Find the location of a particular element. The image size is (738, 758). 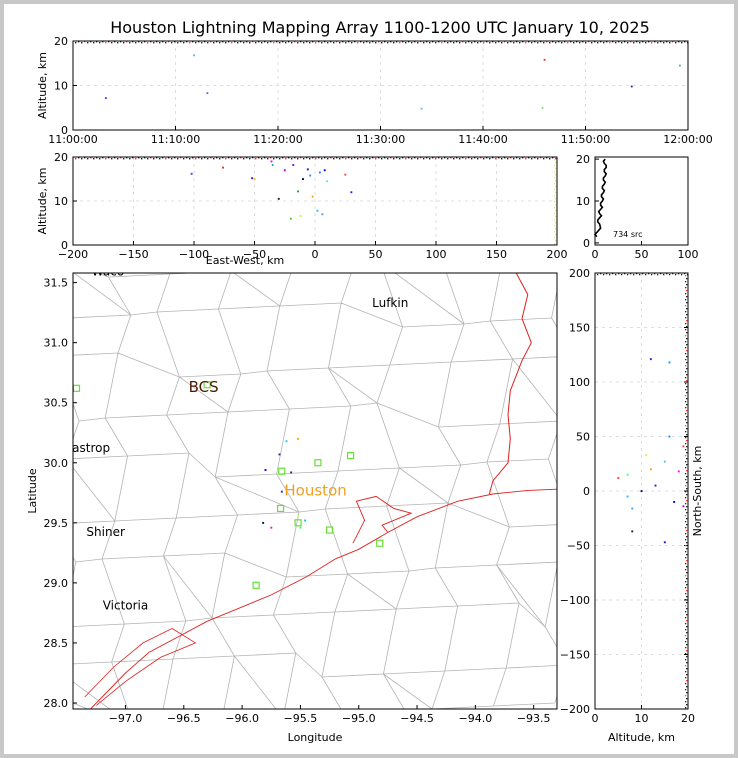

x-tick-label: −96.0 is located at coordinates (242, 718).